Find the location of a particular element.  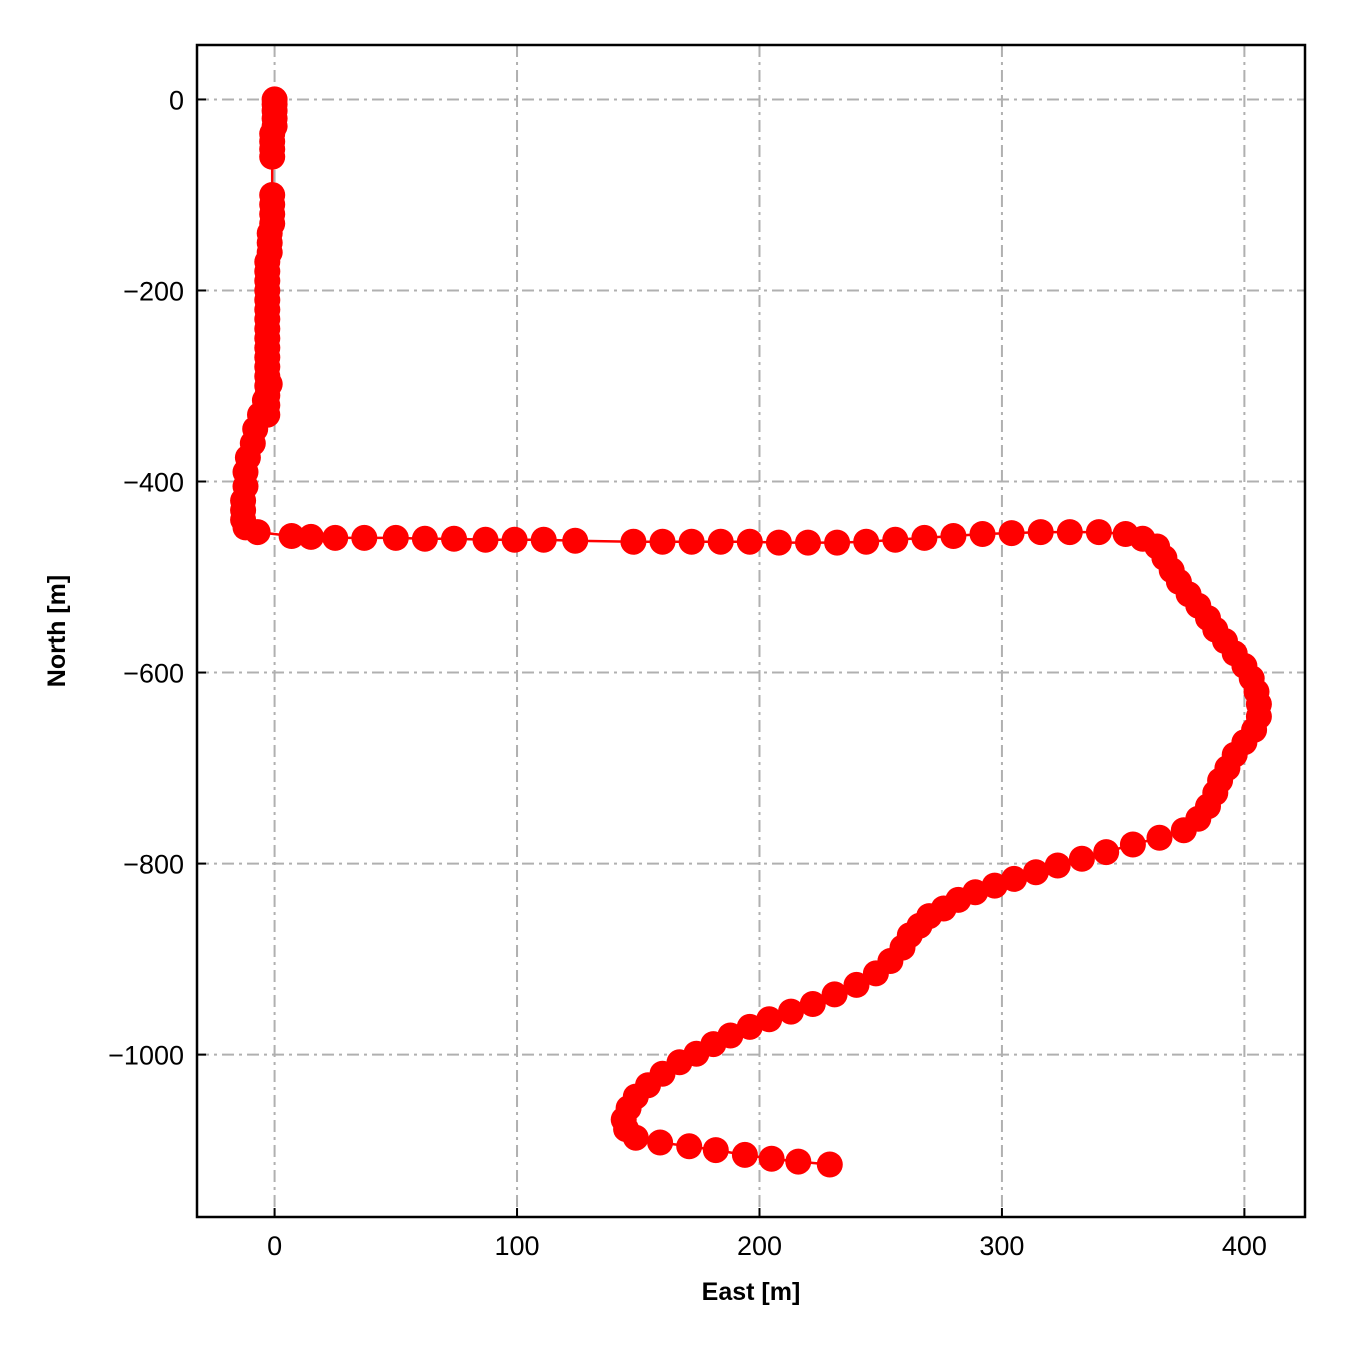

x-tick-label: 200 is located at coordinates (759, 1246).